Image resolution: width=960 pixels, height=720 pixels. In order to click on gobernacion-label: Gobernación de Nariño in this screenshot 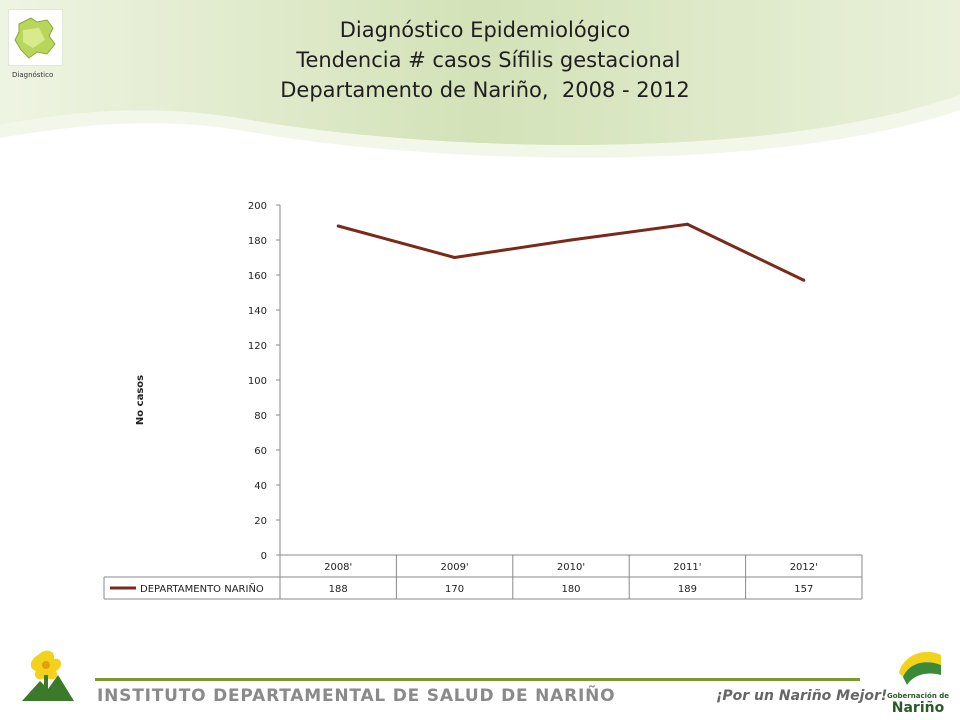, I will do `click(918, 703)`.